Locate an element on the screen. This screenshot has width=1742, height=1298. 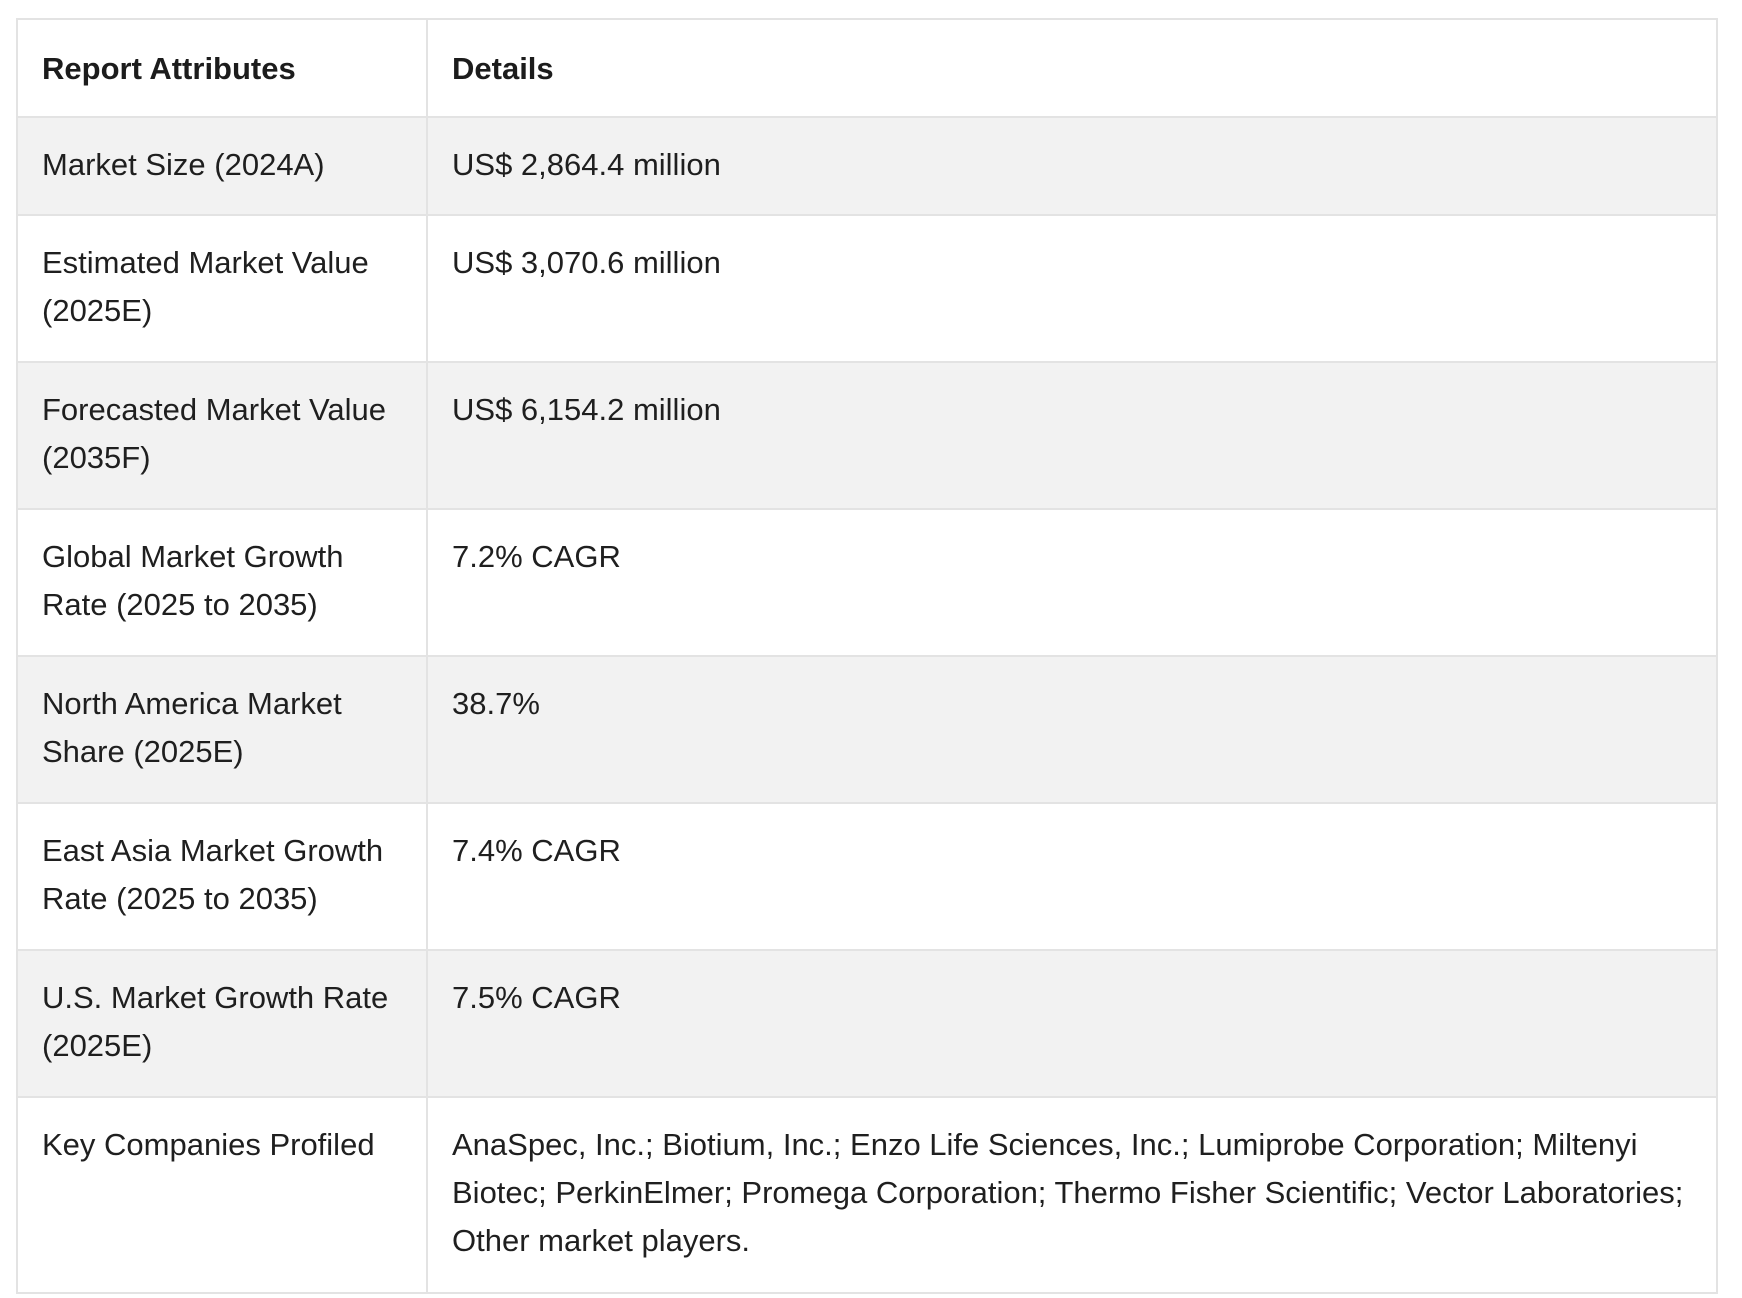
header-report-attributes: Report Attributes is located at coordinates (222, 68).